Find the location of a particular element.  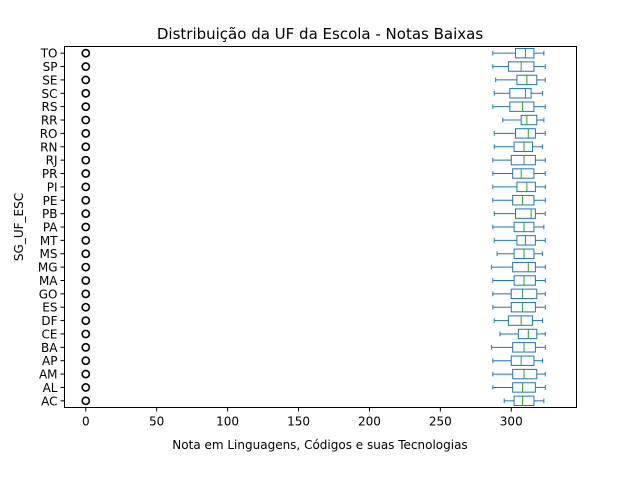

y-tick-label: BA is located at coordinates (49, 348).